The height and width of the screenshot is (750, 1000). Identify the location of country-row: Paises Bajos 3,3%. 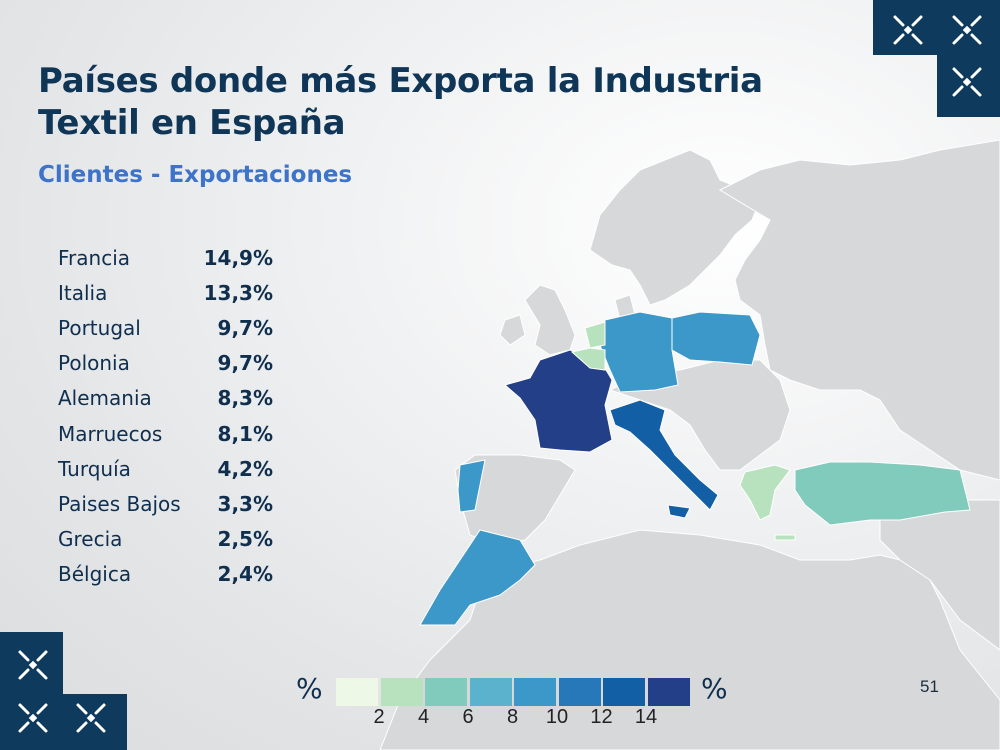
(165, 503).